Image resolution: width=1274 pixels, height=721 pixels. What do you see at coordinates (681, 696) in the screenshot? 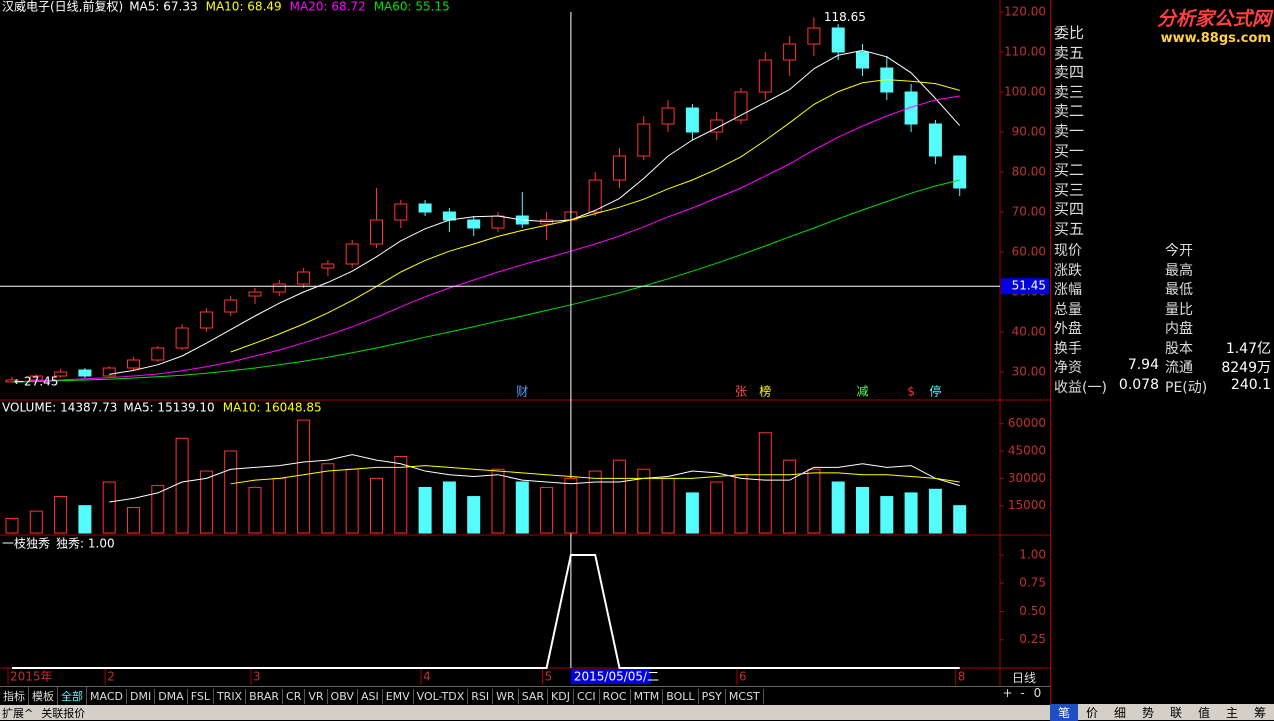
I see `toolbar-tab: BOLL` at bounding box center [681, 696].